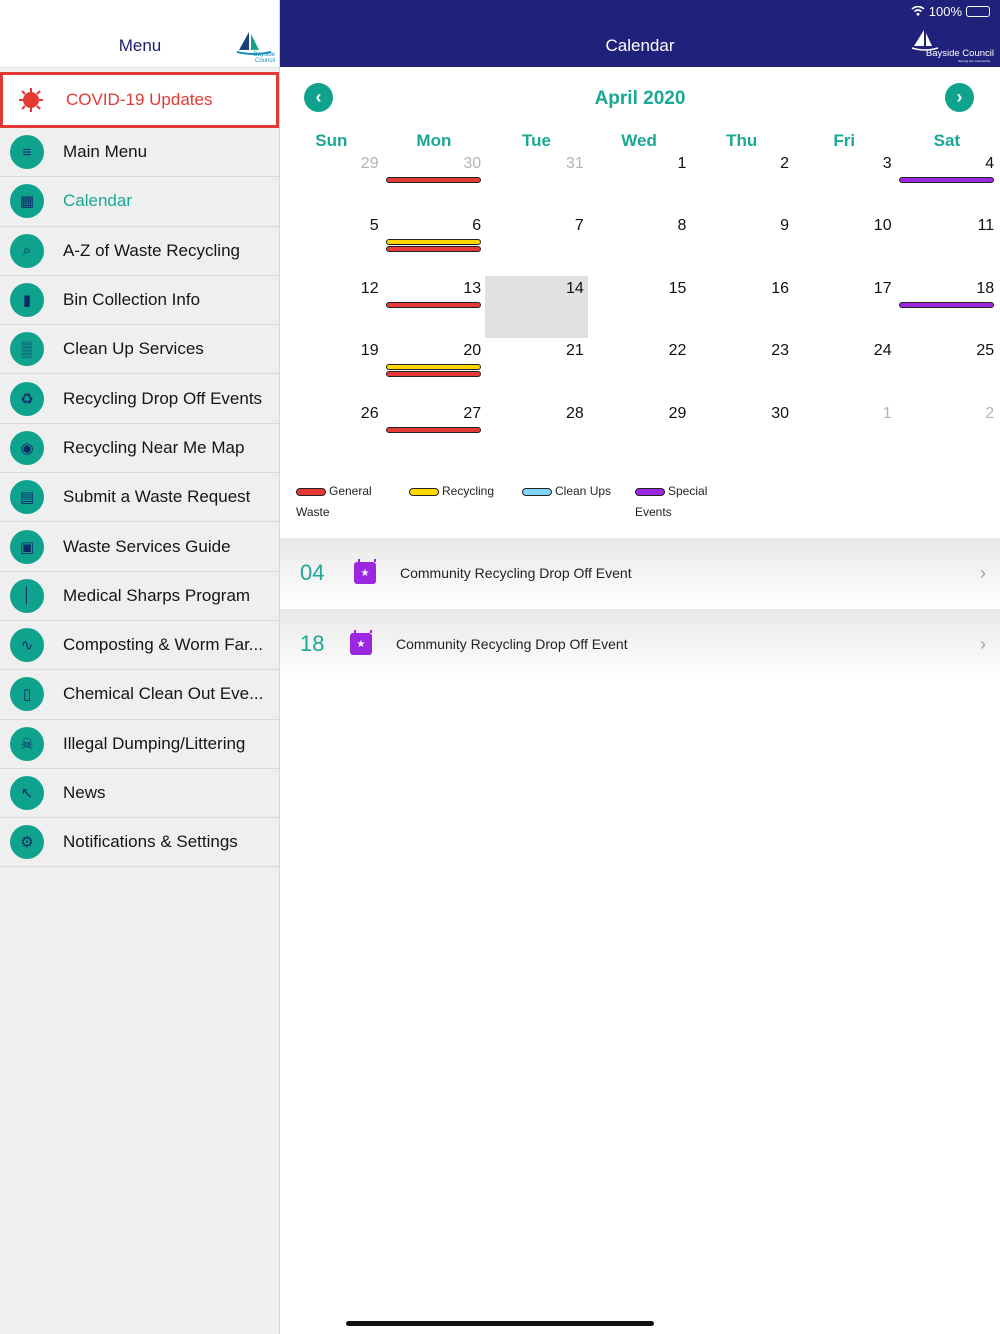  Describe the element at coordinates (157, 595) in the screenshot. I see `sidebar-item-label: Medical Sharps Program` at that location.